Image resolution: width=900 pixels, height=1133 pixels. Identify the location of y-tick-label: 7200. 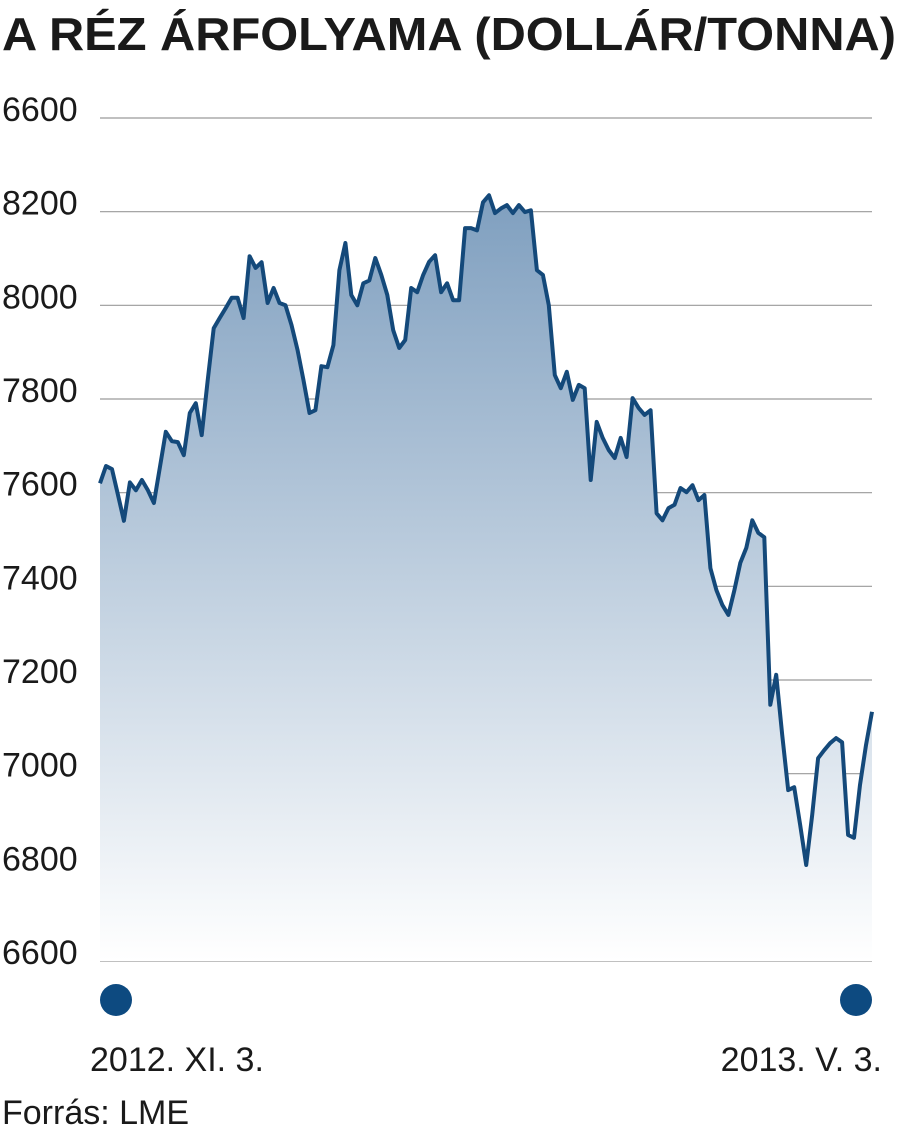
(40, 672).